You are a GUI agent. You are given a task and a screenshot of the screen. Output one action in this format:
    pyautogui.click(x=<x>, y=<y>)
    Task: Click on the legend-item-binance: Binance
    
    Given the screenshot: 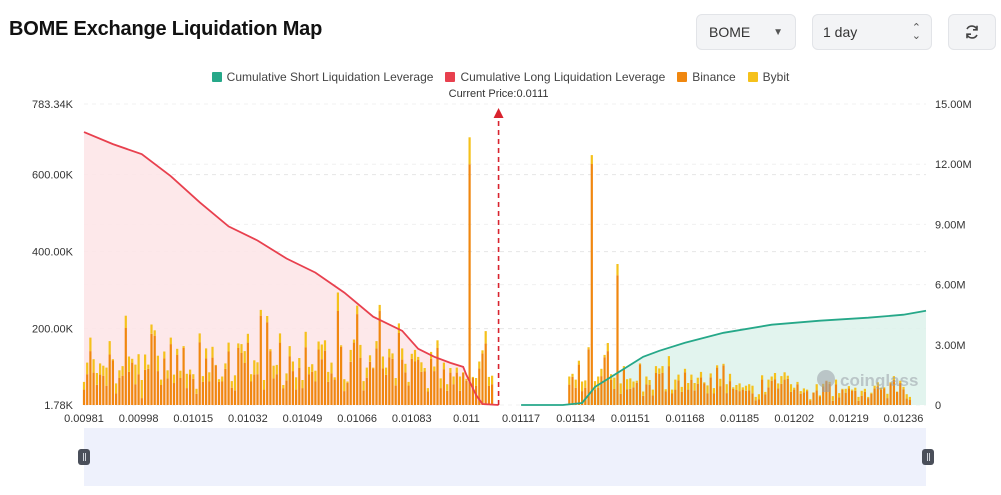 What is the action you would take?
    pyautogui.click(x=706, y=77)
    